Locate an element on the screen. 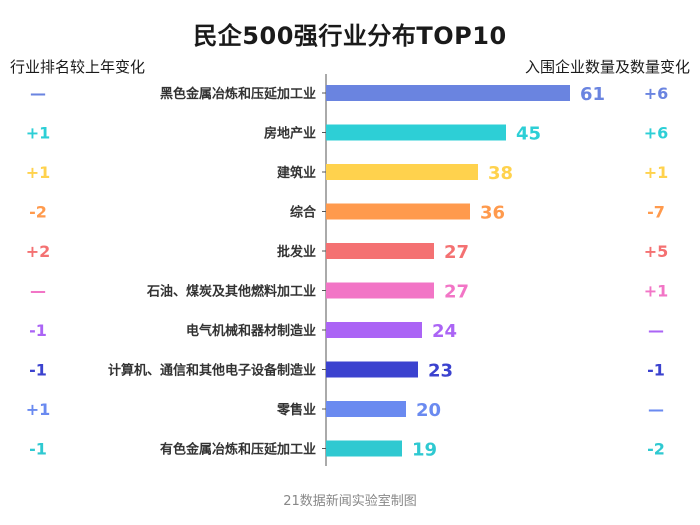  count-change-label: +5 is located at coordinates (656, 251).